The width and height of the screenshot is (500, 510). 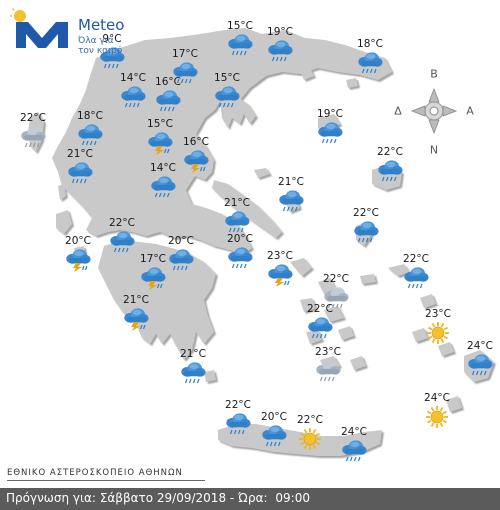 What do you see at coordinates (168, 82) in the screenshot?
I see `station-temperature: 16°C` at bounding box center [168, 82].